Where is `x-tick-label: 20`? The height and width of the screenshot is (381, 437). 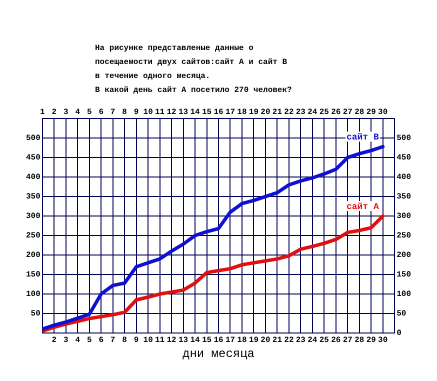 x-tick-label: 20 is located at coordinates (265, 340).